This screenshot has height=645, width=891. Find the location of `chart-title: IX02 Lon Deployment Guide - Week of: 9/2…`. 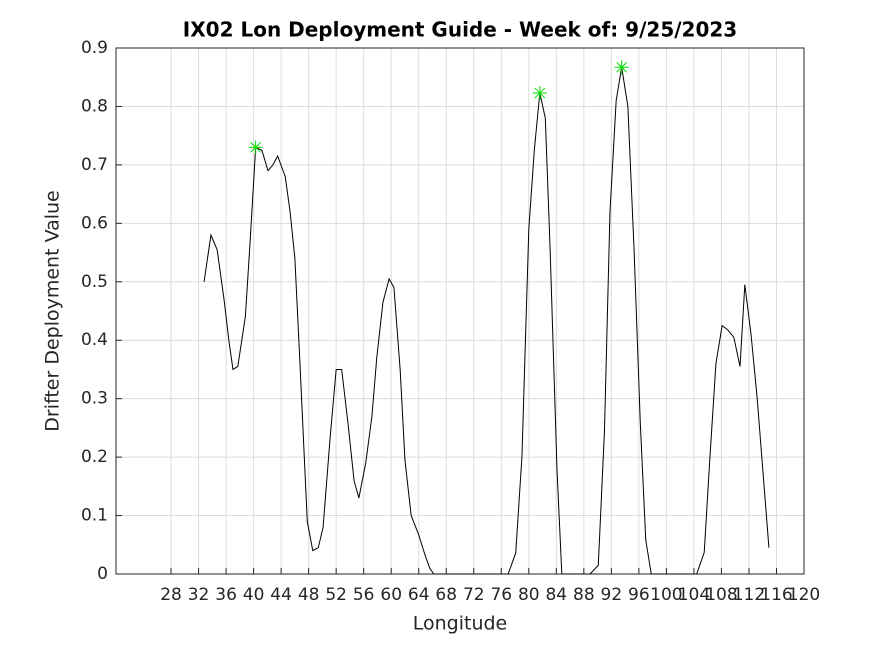

chart-title: IX02 Lon Deployment Guide - Week of: 9/2… is located at coordinates (460, 30).